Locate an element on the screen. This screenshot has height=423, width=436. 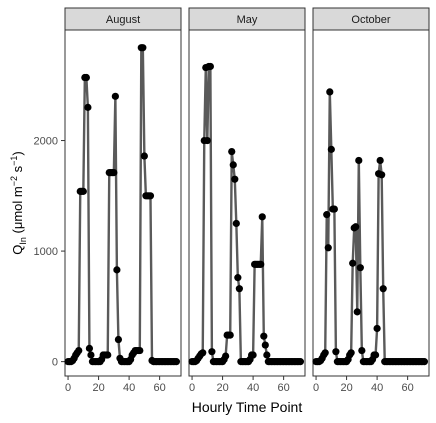
facet-label: August is located at coordinates (123, 20).